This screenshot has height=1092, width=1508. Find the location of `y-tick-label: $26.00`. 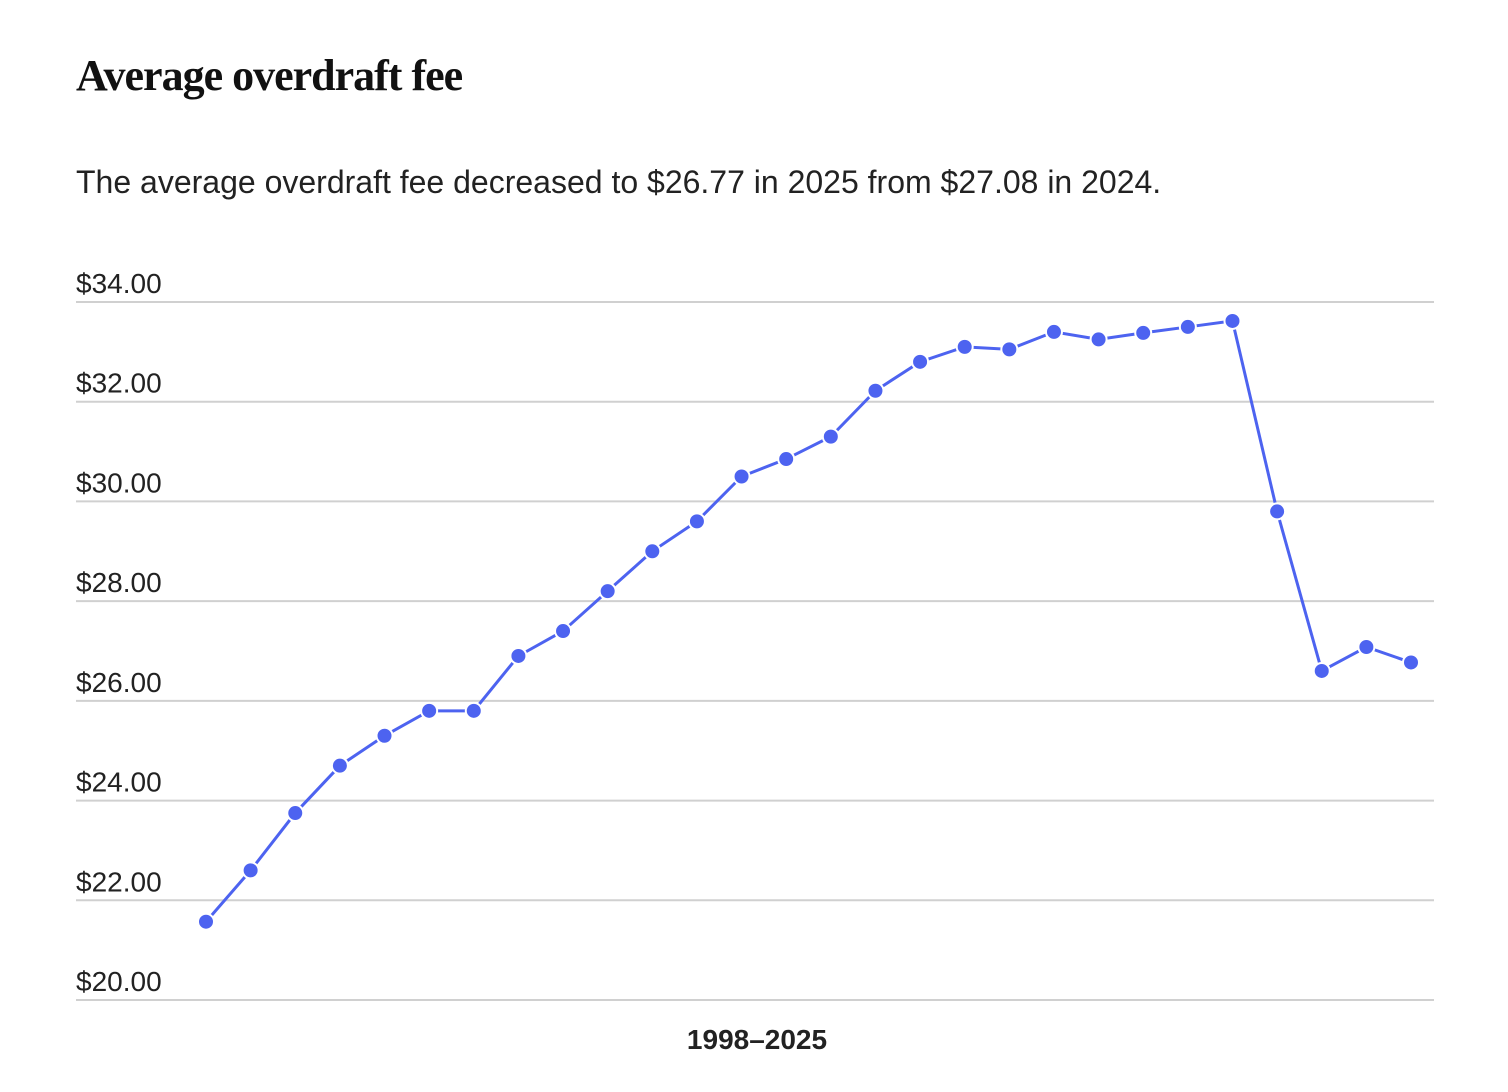

y-tick-label: $26.00 is located at coordinates (119, 682).